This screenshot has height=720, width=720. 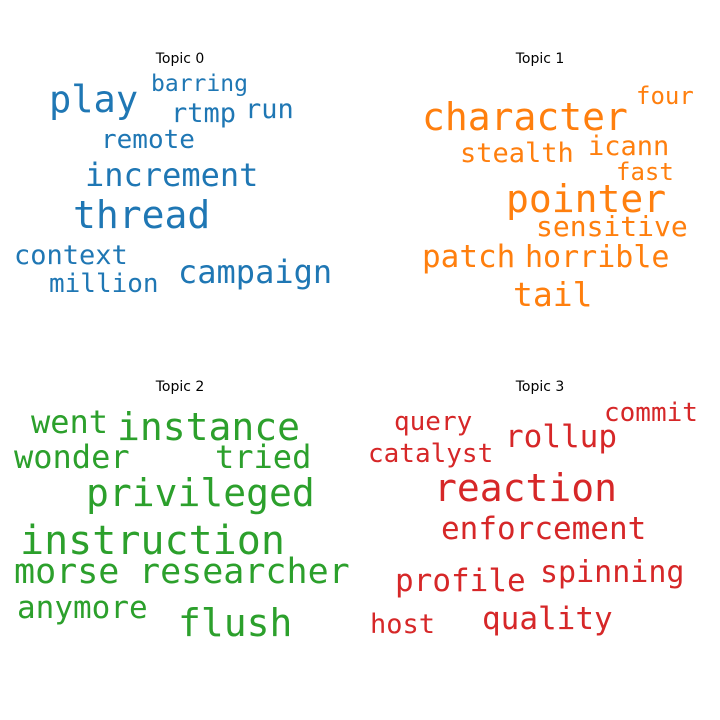 What do you see at coordinates (651, 413) in the screenshot?
I see `topic-3-word: commit` at bounding box center [651, 413].